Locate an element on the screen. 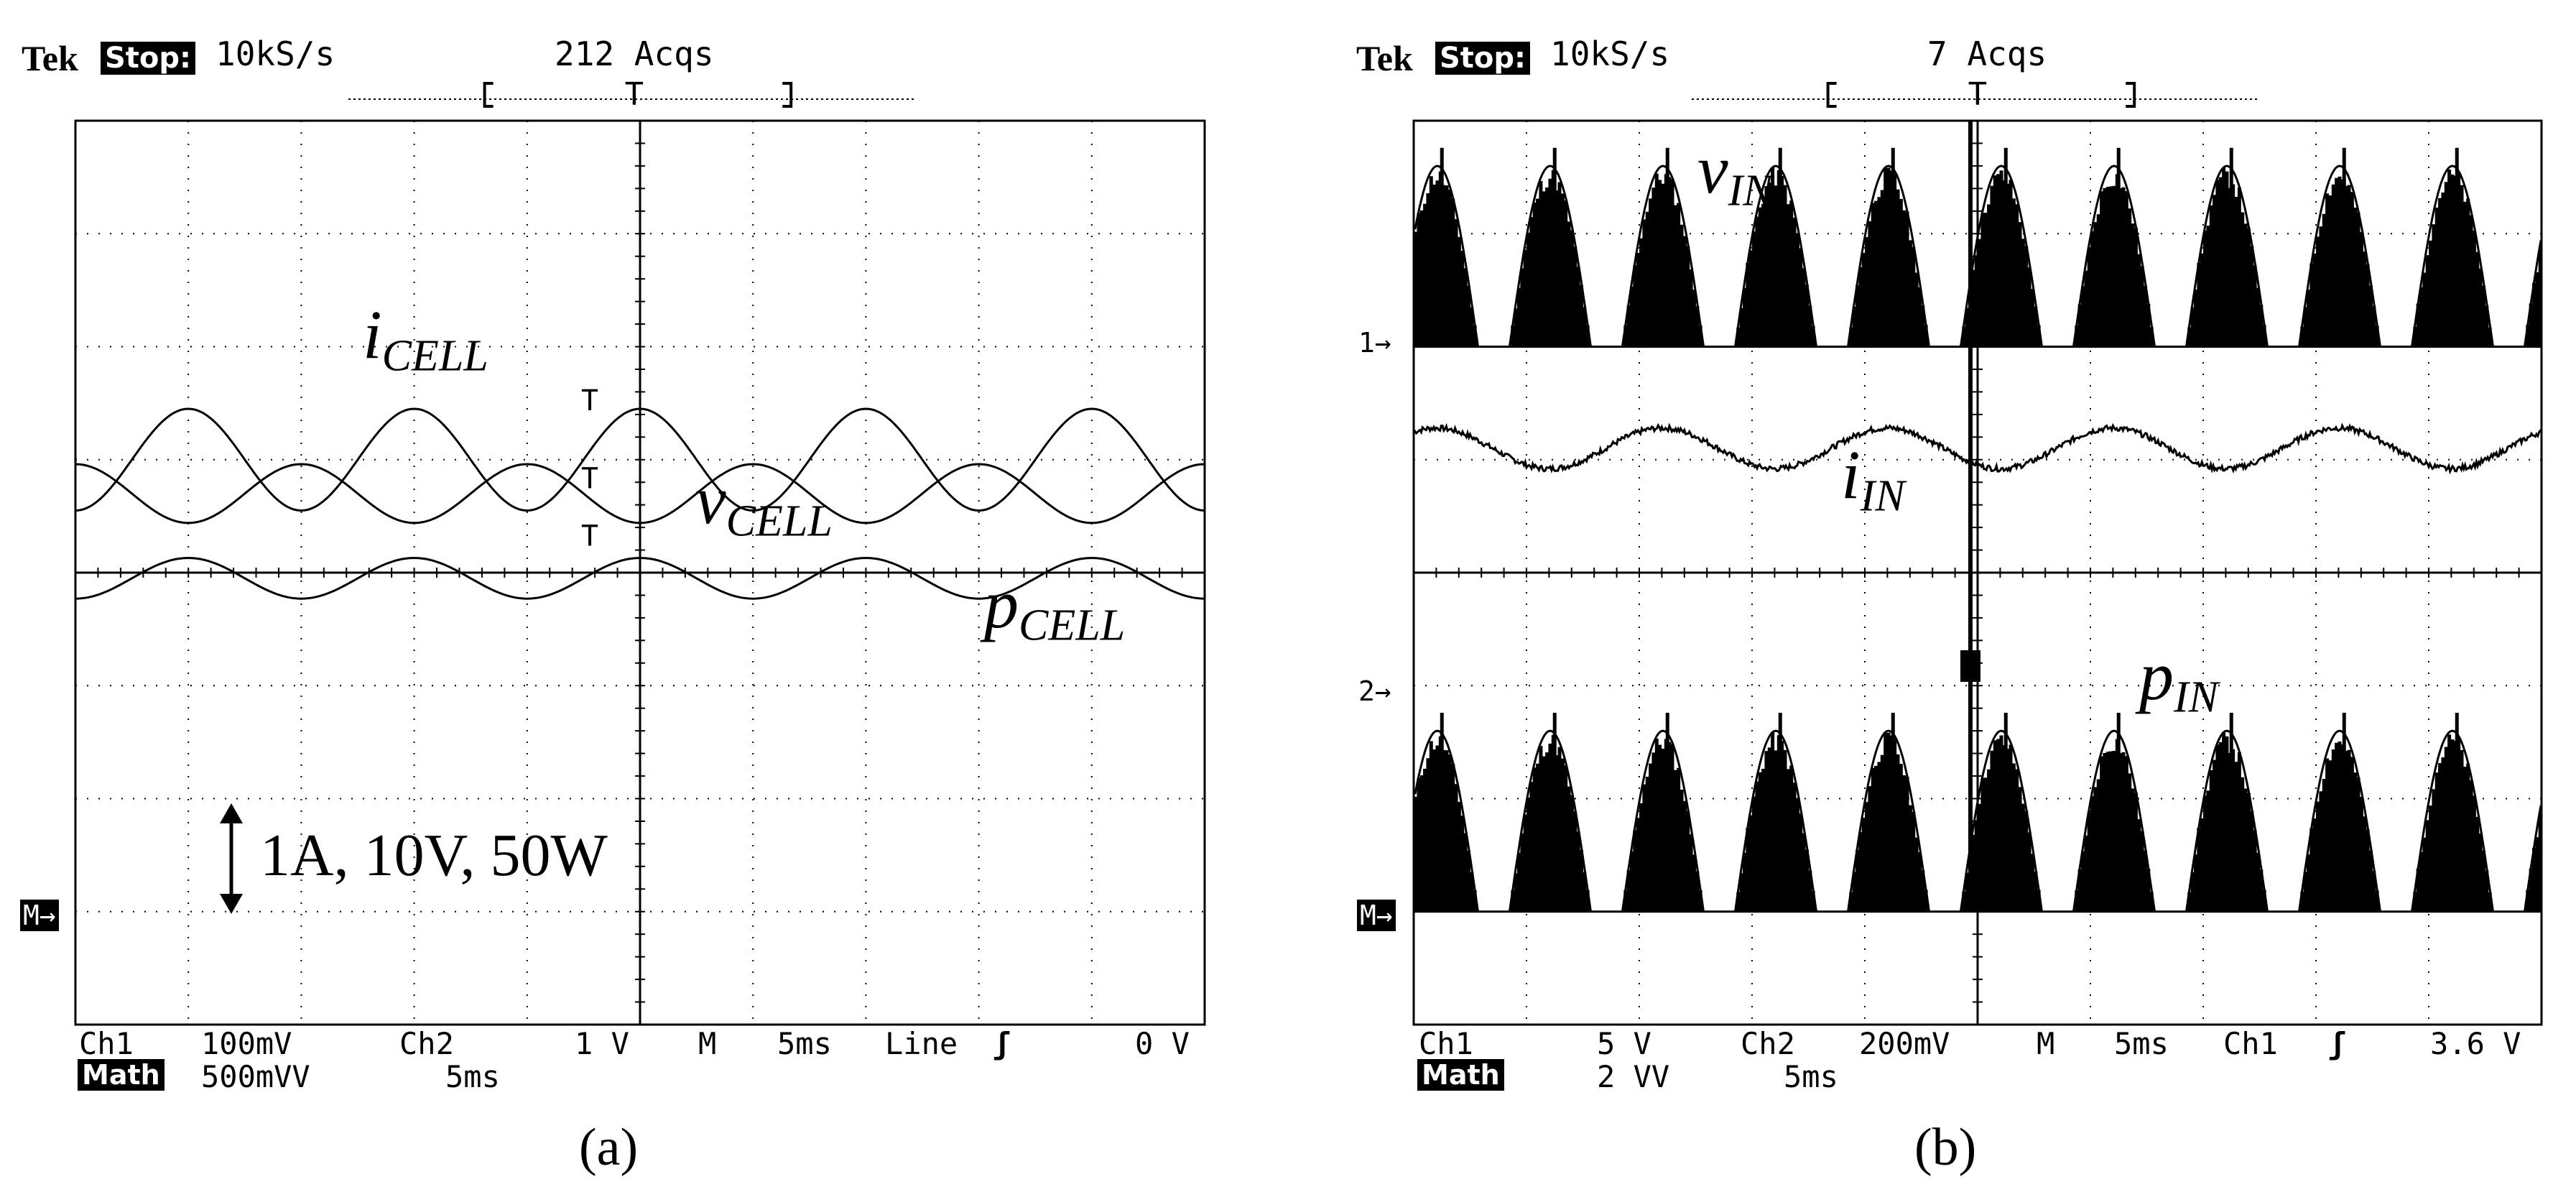 This screenshot has height=1192, width=2576. math-ground-marker: M→ is located at coordinates (1376, 915).